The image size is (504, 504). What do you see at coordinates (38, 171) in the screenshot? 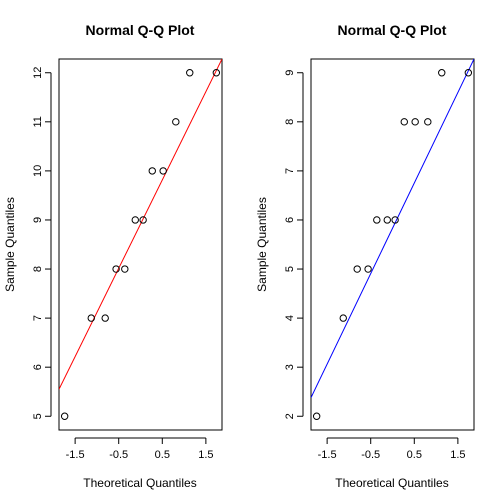
I see `y-tick-label: 10` at bounding box center [38, 171].